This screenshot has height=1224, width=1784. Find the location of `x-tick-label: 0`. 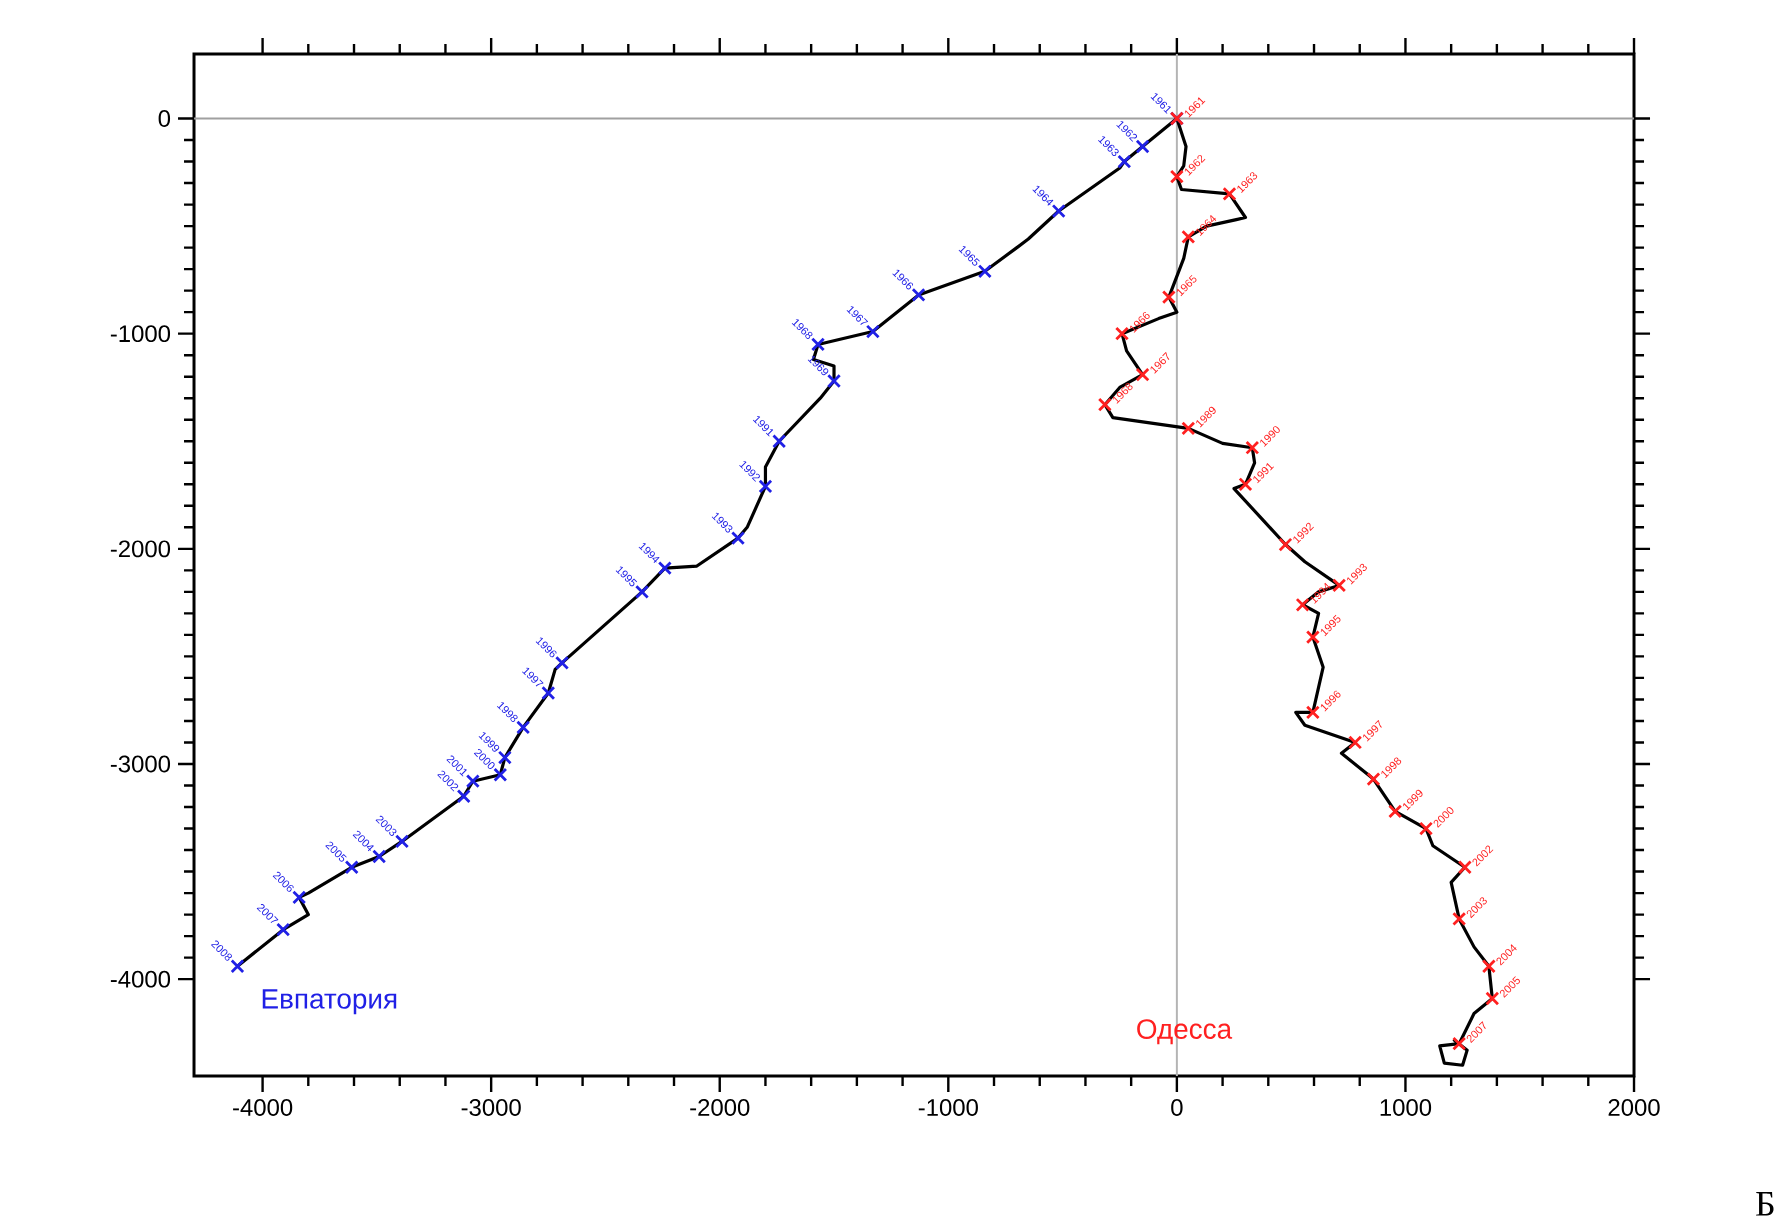

x-tick-label: 0 is located at coordinates (1177, 1107).